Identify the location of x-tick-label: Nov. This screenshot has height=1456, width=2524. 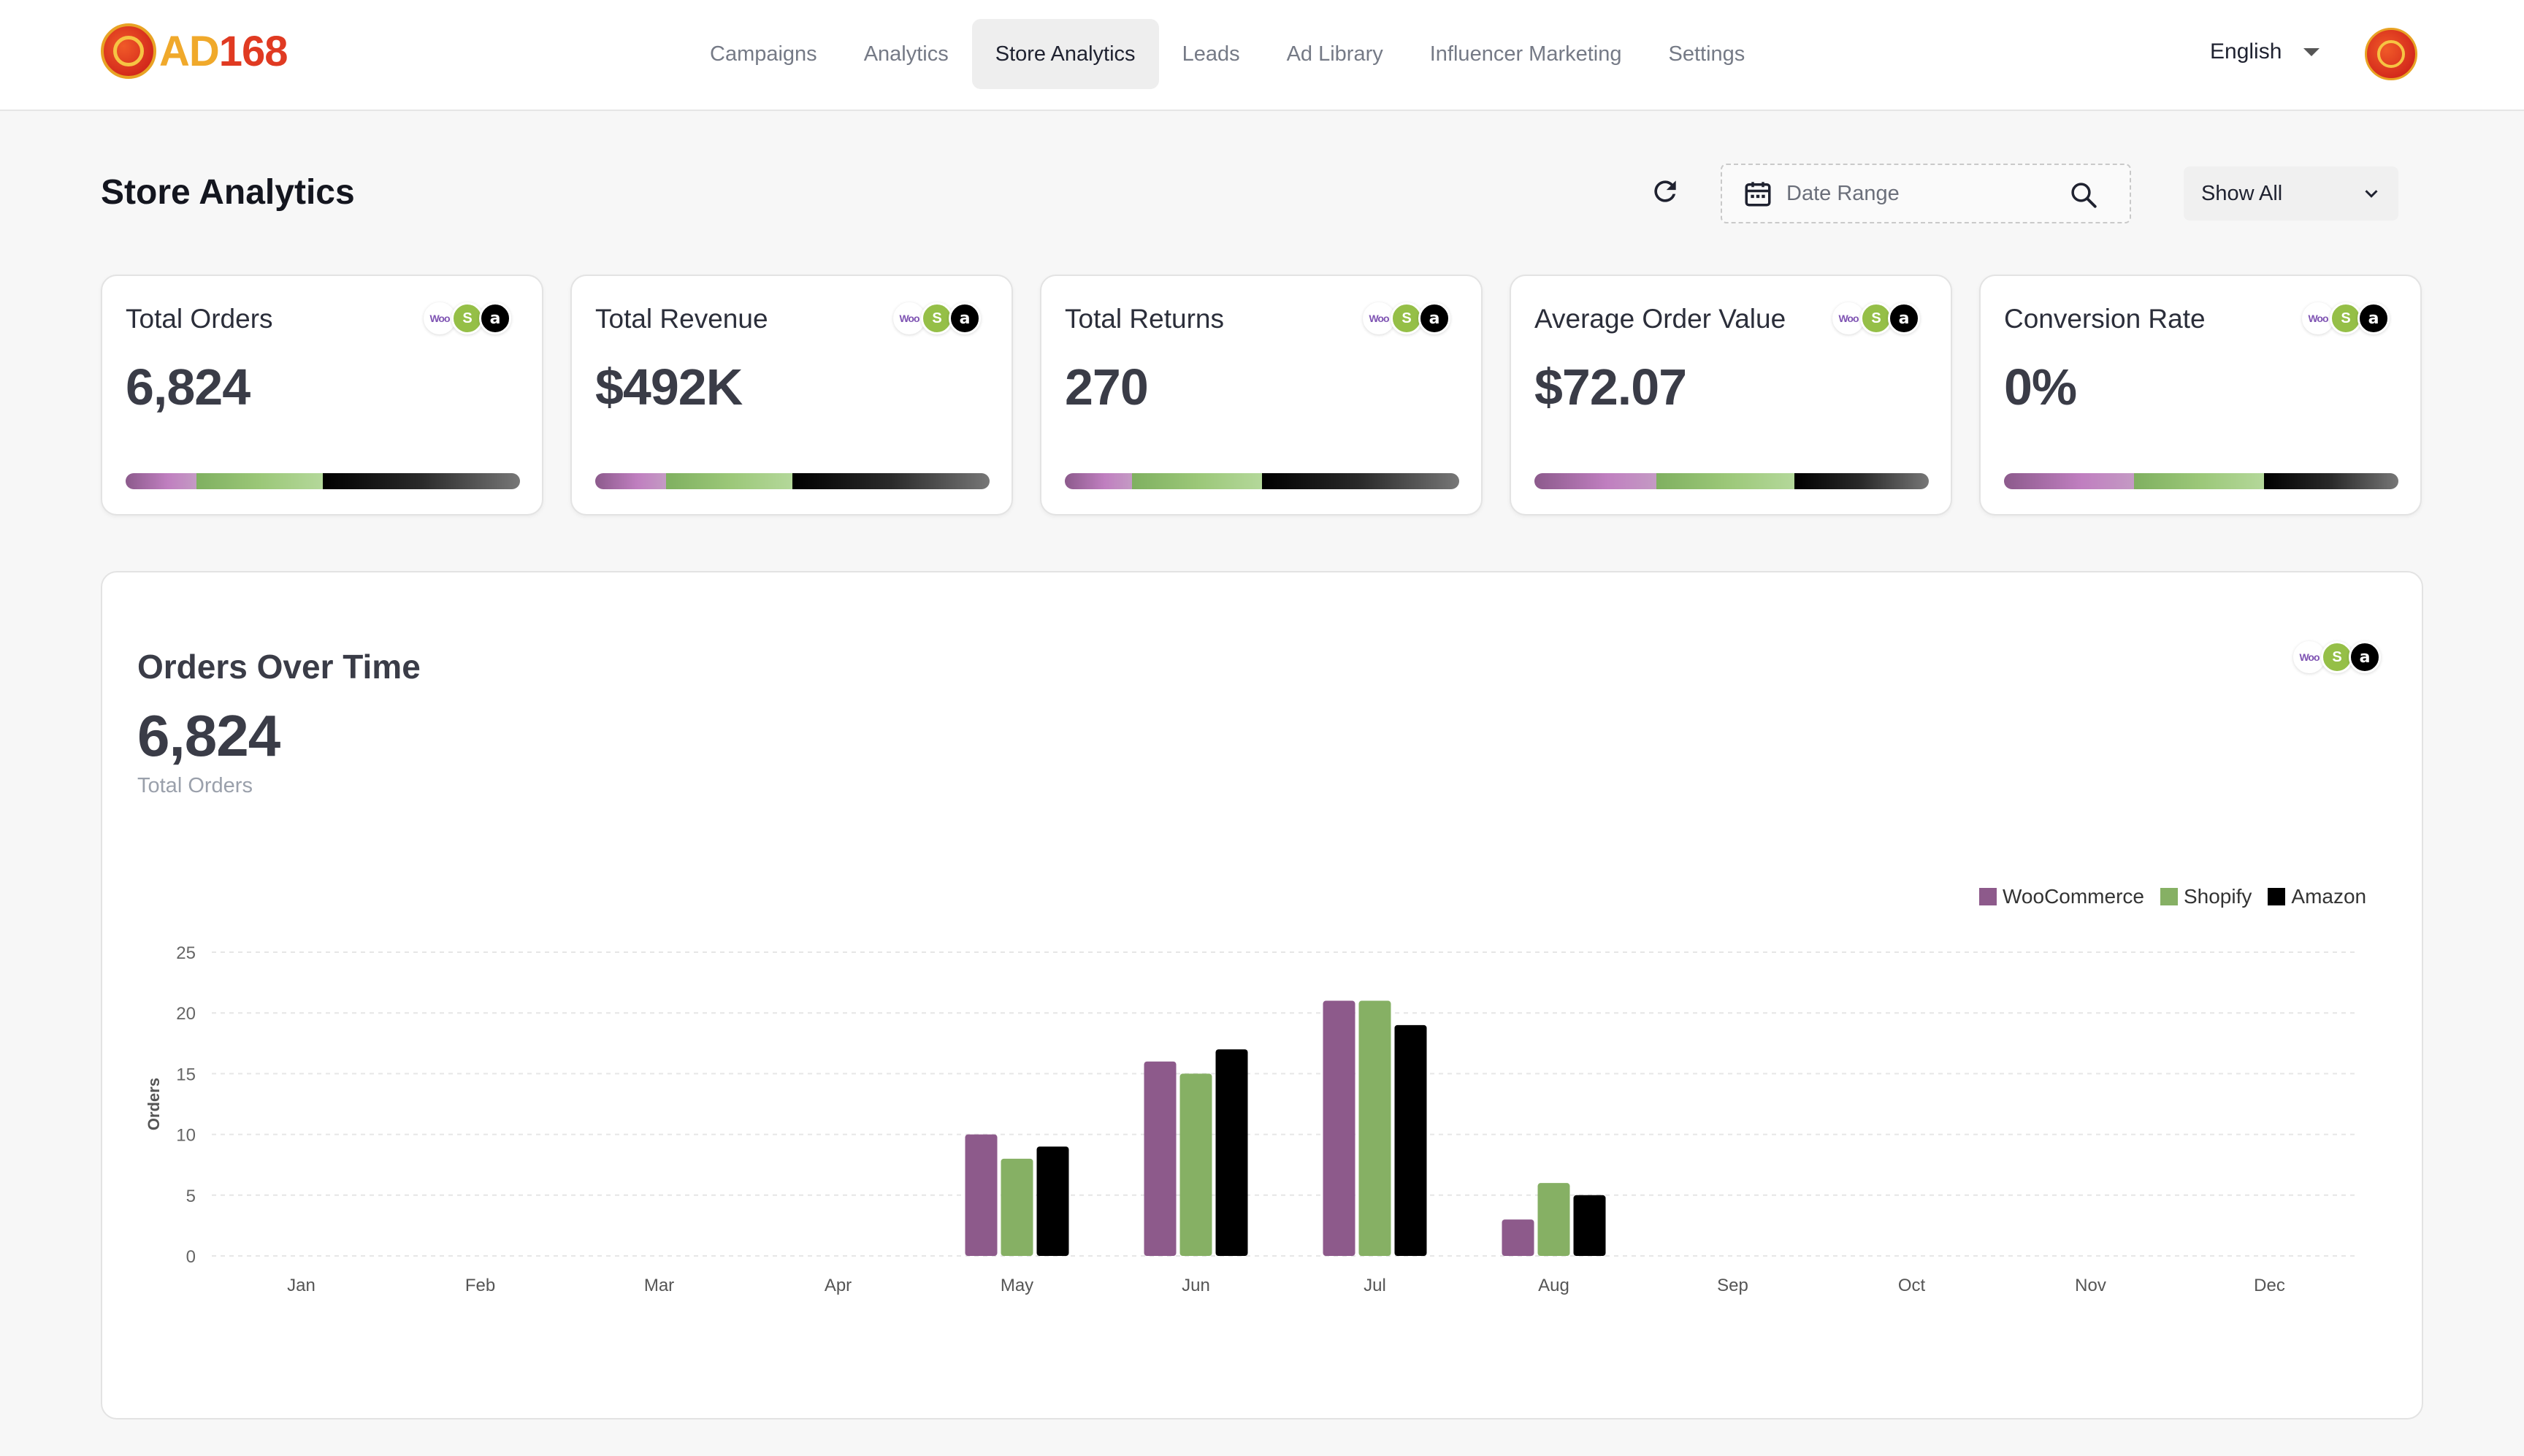
(2090, 1285).